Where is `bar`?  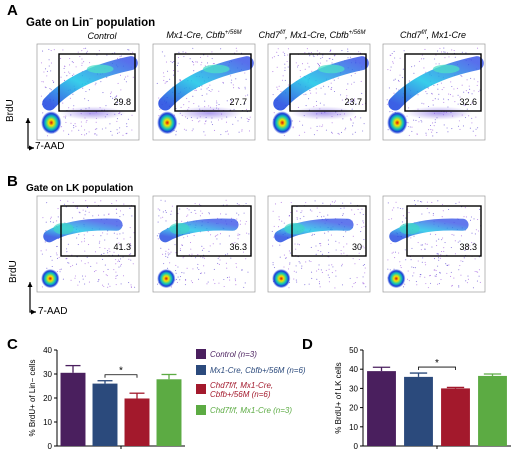 bar is located at coordinates (105, 414).